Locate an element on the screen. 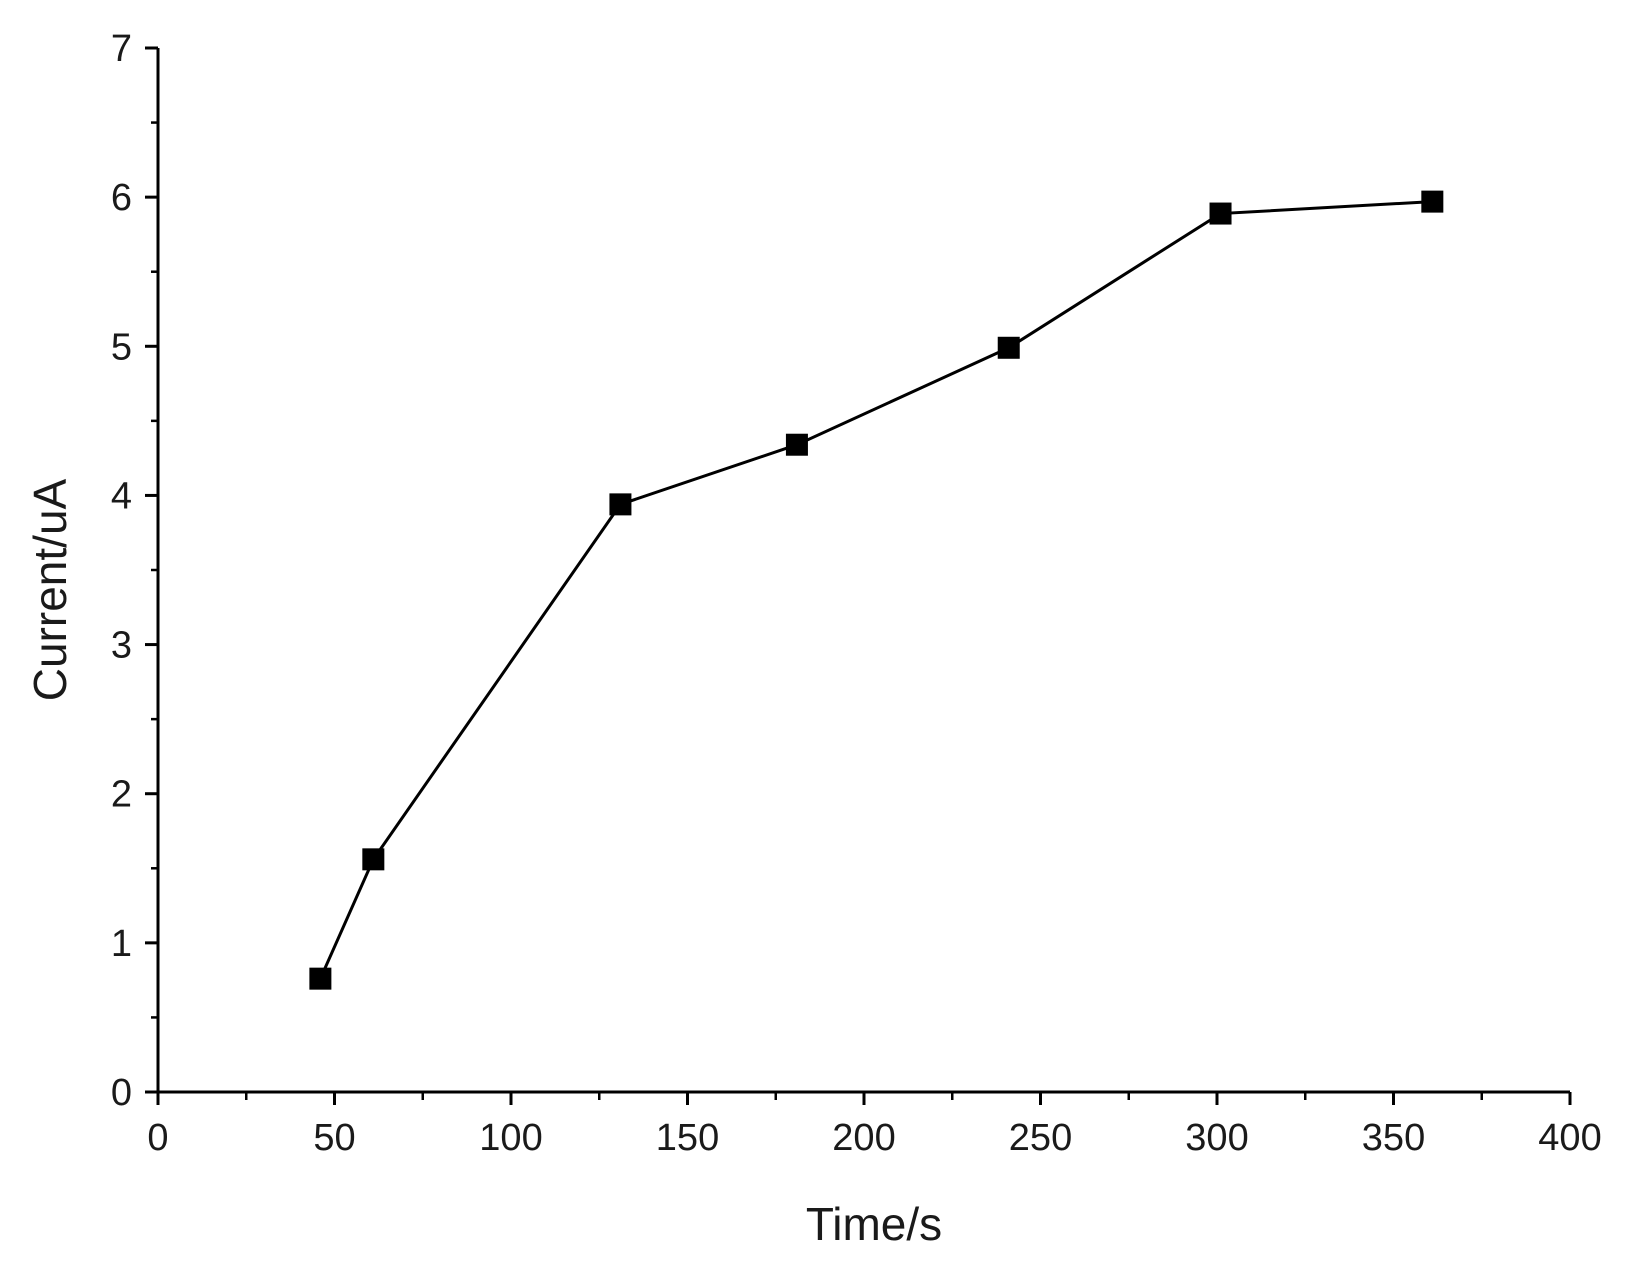  y-tick-labels: 0 1 2 3 4 5 6 7 is located at coordinates (121, 571).